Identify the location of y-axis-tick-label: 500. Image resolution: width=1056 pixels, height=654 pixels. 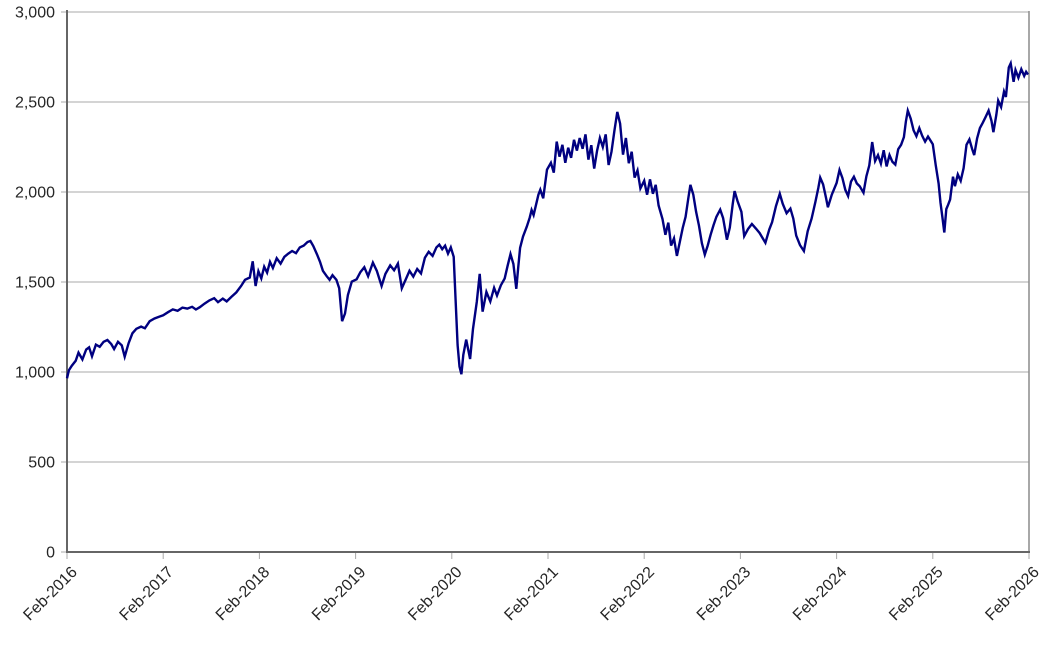
(41, 463).